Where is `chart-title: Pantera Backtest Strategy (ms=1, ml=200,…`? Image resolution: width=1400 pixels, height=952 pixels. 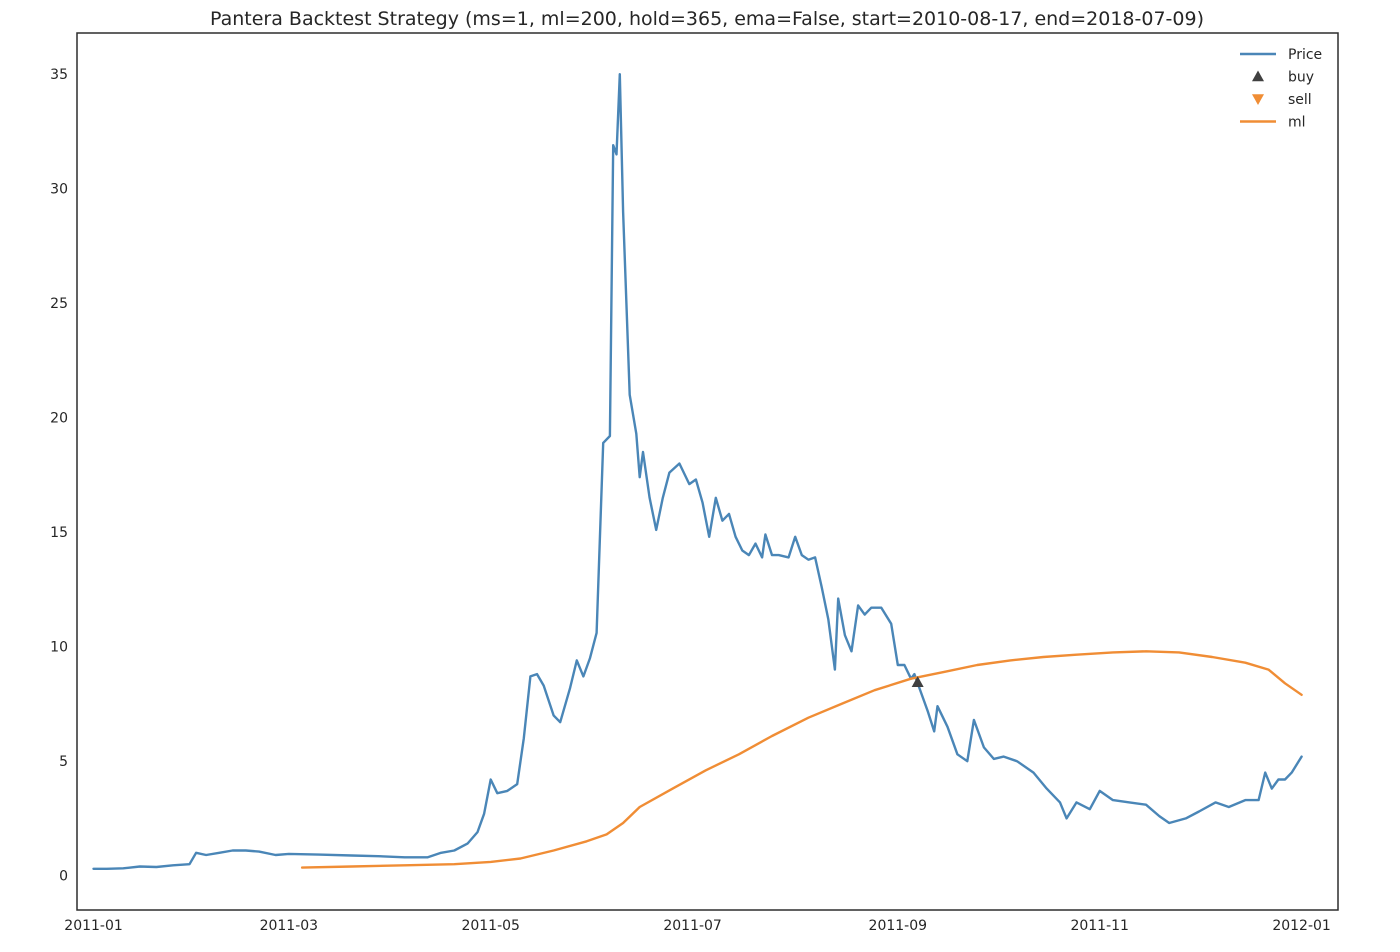
chart-title: Pantera Backtest Strategy (ms=1, ml=200,… is located at coordinates (707, 19).